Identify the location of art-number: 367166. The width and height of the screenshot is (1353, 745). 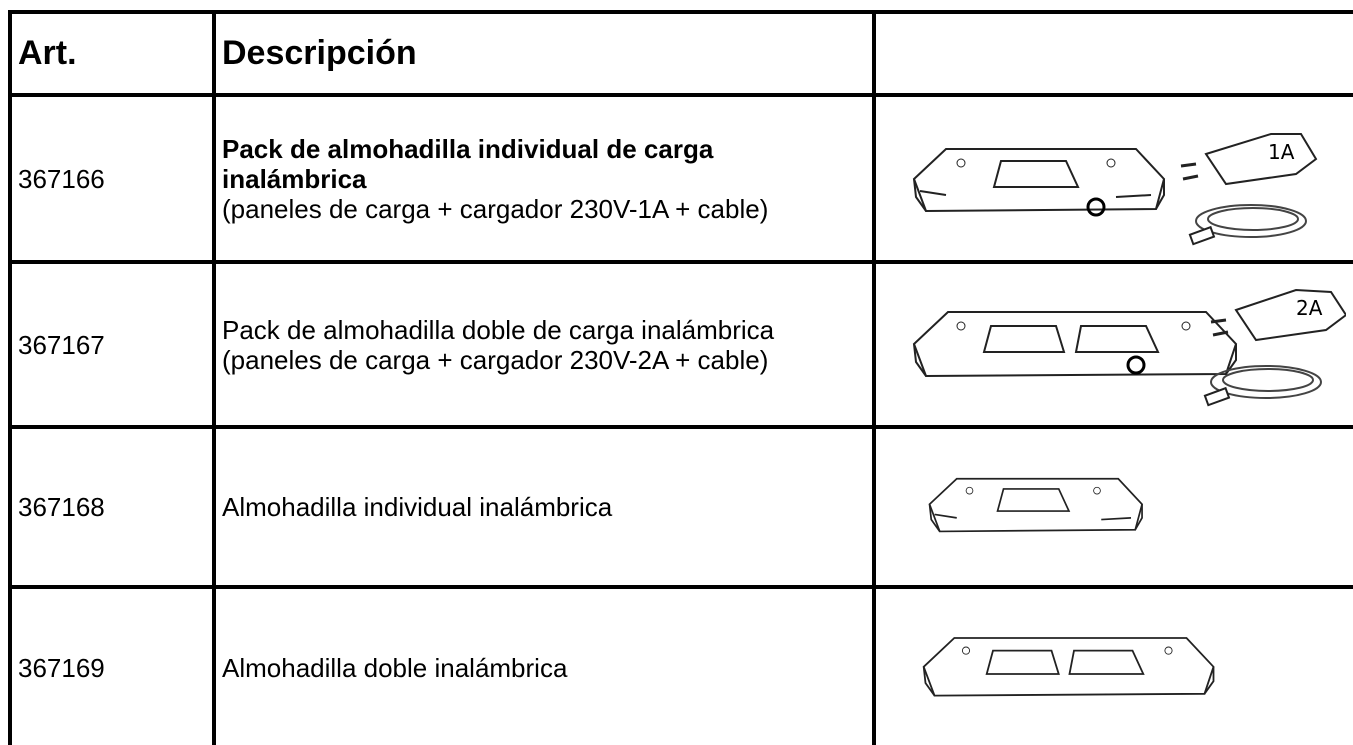
(112, 178).